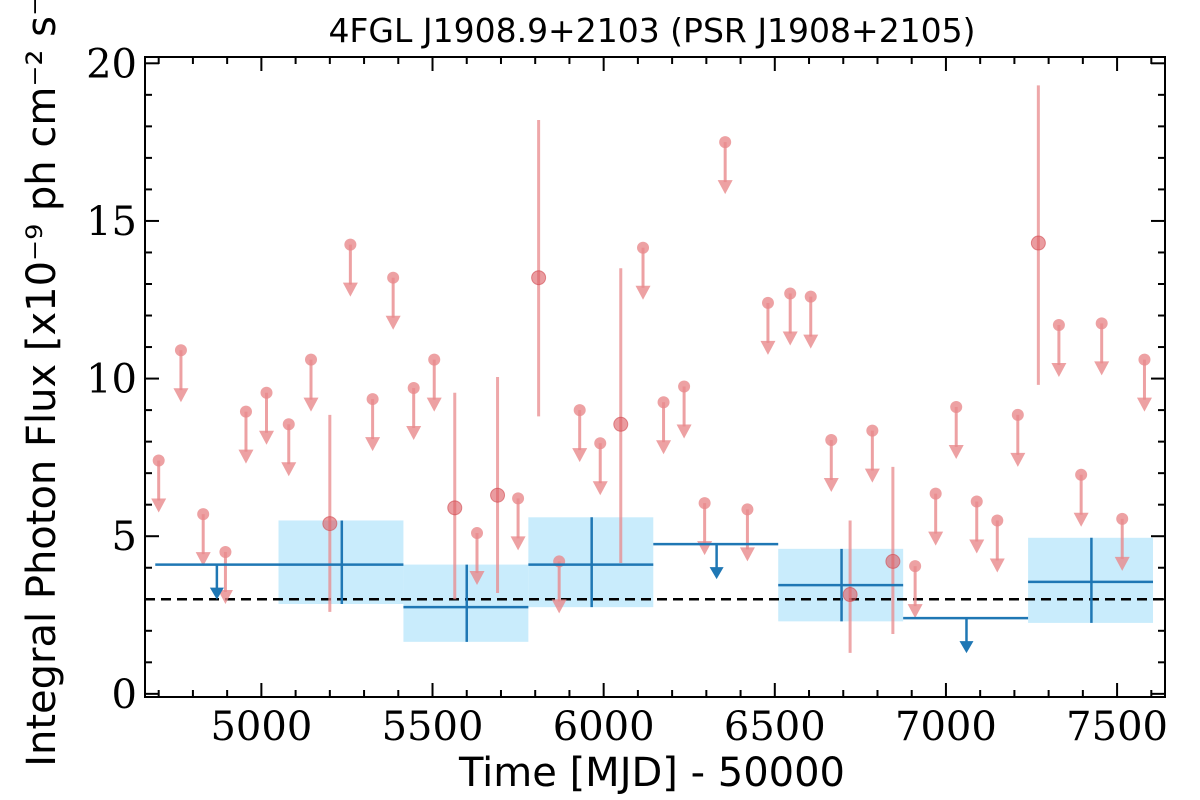 This screenshot has width=1200, height=800. Describe the element at coordinates (124, 695) in the screenshot. I see `y-tick-label-0: 0` at that location.